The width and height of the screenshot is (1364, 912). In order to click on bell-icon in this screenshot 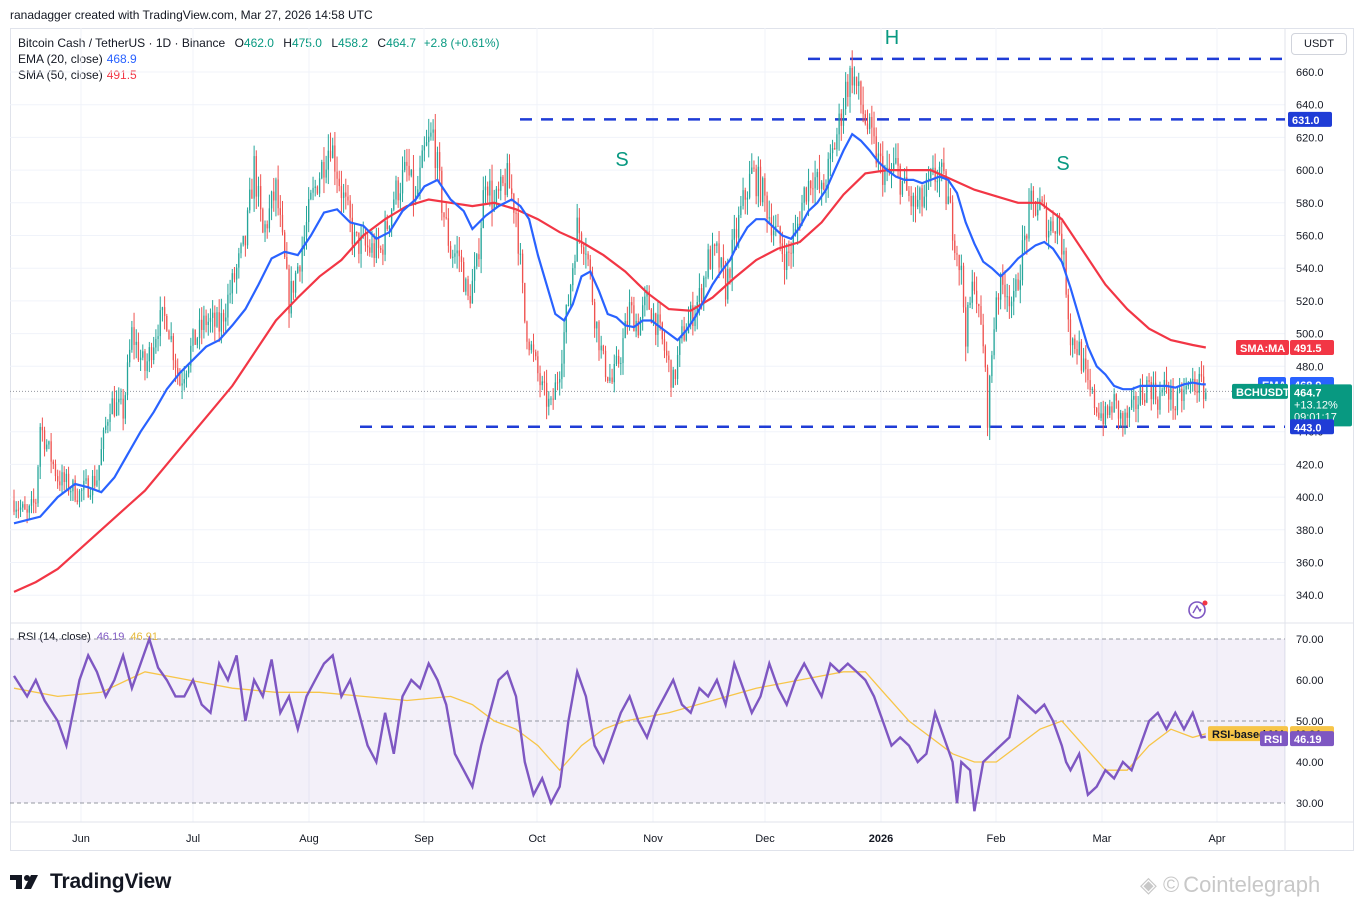, I will do `click(1198, 609)`.